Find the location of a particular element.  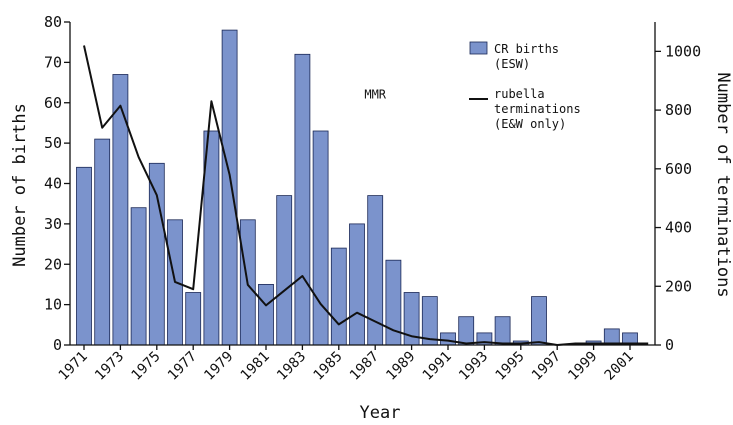

x-tick-label-1975: 1975 is located at coordinates (145, 366).